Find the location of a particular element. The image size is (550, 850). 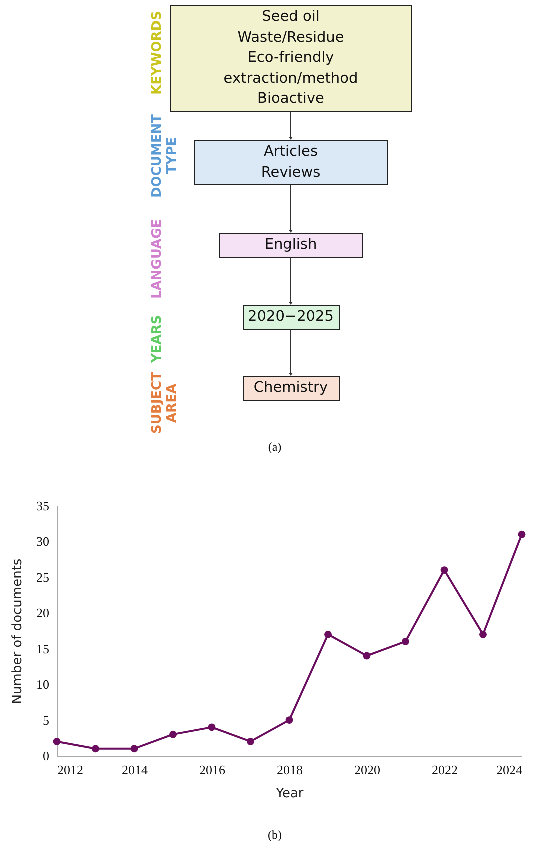

x-tick-label: 2024 is located at coordinates (509, 770).